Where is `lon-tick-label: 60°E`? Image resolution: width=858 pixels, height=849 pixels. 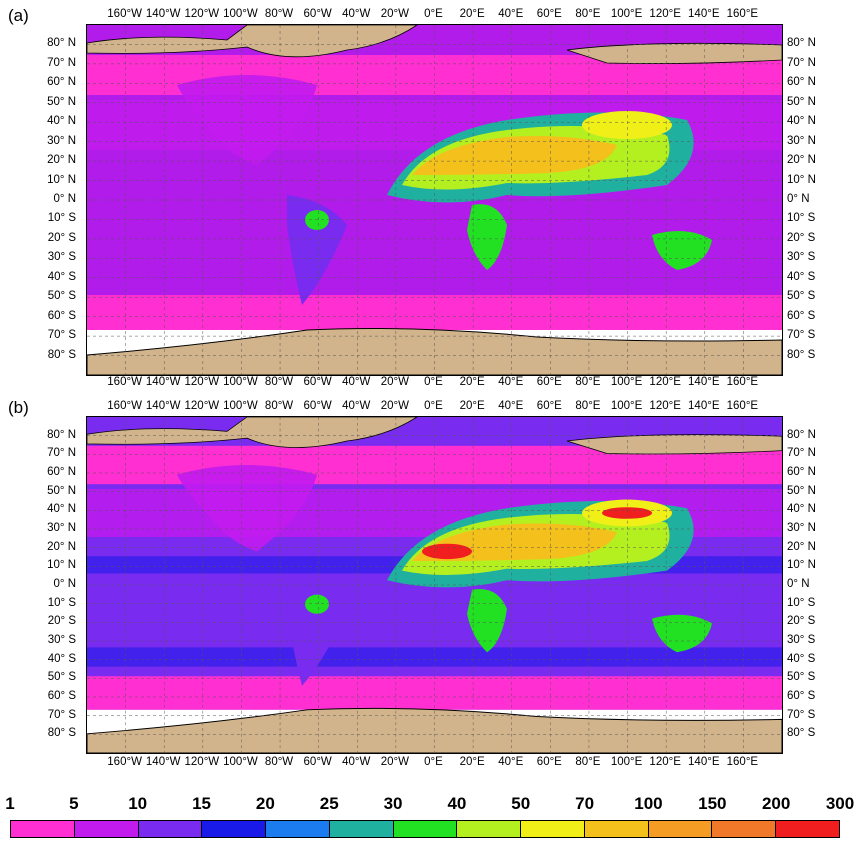
lon-tick-label: 60°E is located at coordinates (549, 14).